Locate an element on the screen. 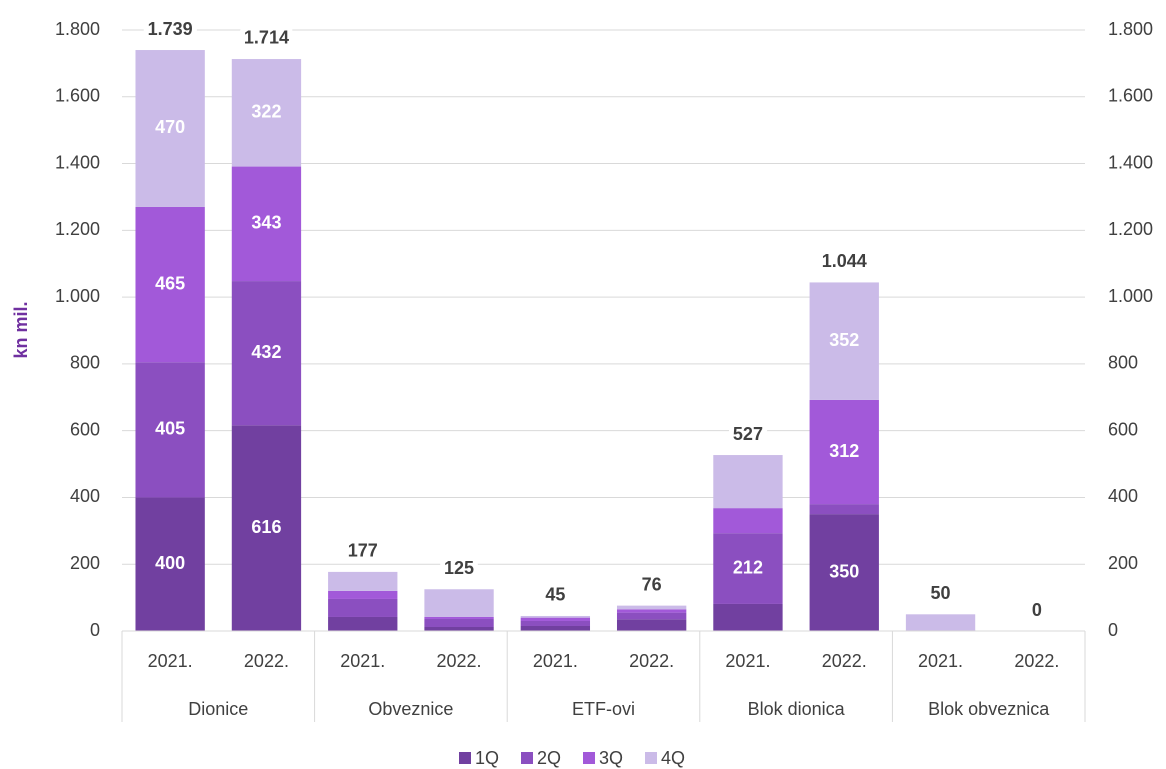 The image size is (1166, 769). y-tick-label: 600 is located at coordinates (85, 429).